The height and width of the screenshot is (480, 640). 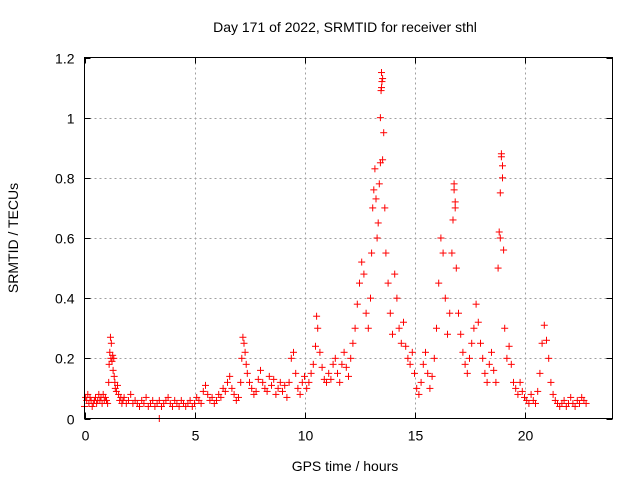 I want to click on y-tick-label: 0.8, so click(x=65, y=179).